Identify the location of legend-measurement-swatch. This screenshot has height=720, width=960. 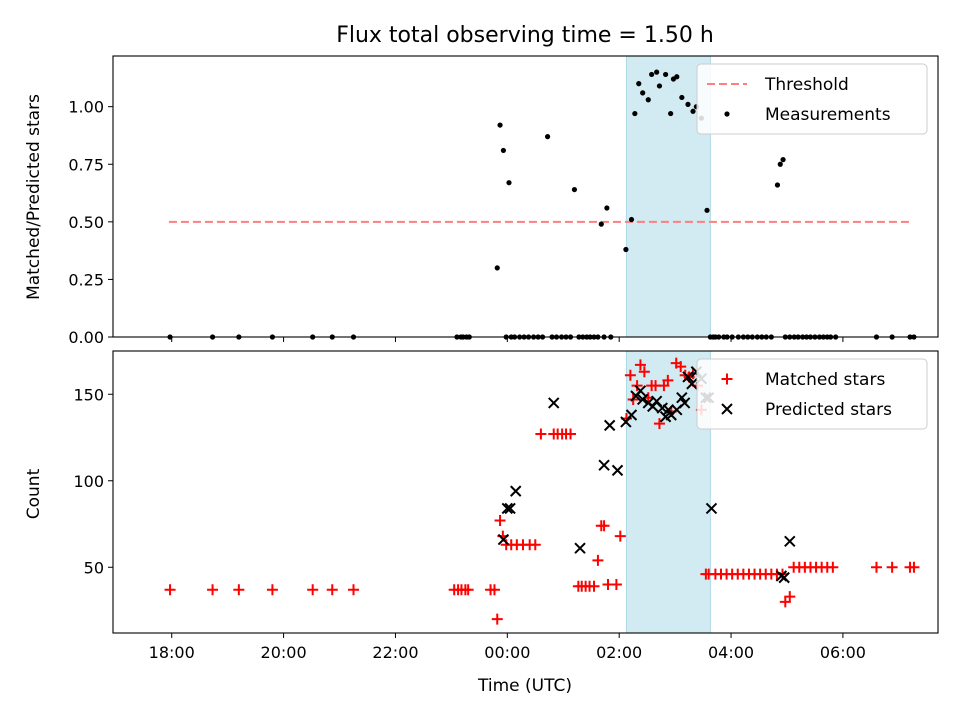
(727, 114).